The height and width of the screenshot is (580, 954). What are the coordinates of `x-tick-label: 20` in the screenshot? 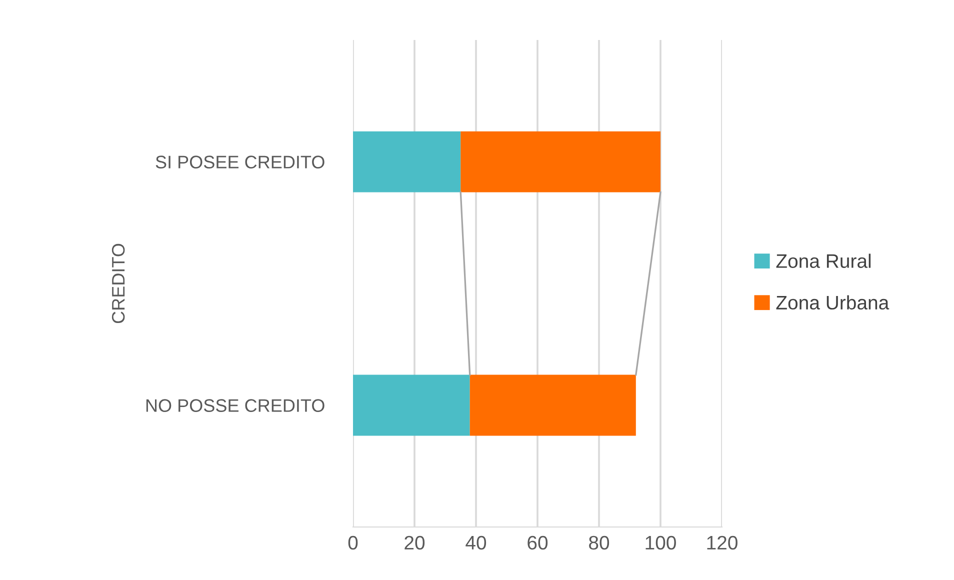 It's located at (414, 543).